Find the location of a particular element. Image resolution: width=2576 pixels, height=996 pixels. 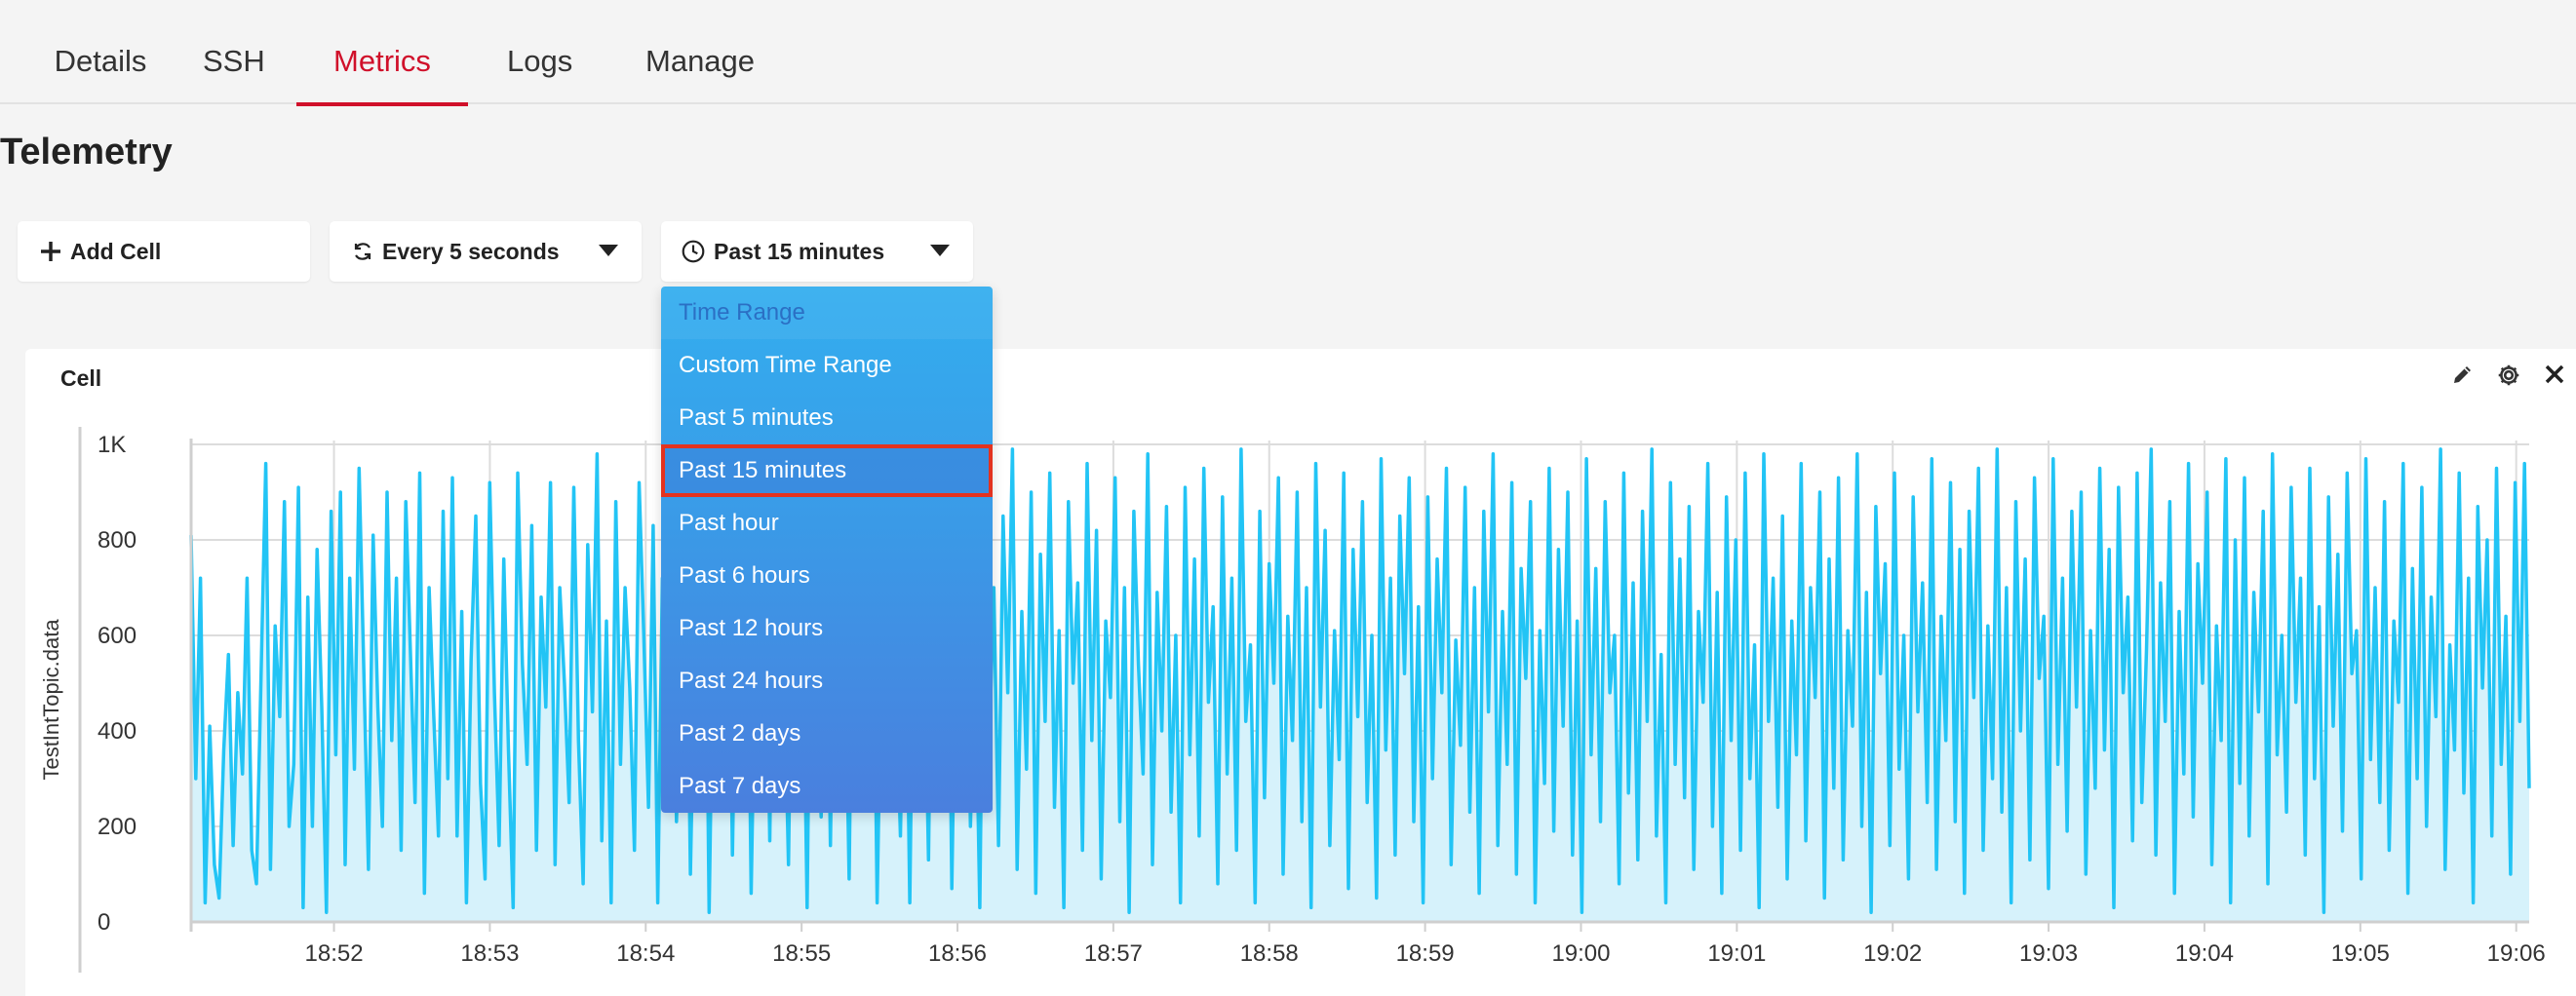

dropdown-item-past-2-days: Past 2 days is located at coordinates (740, 733).